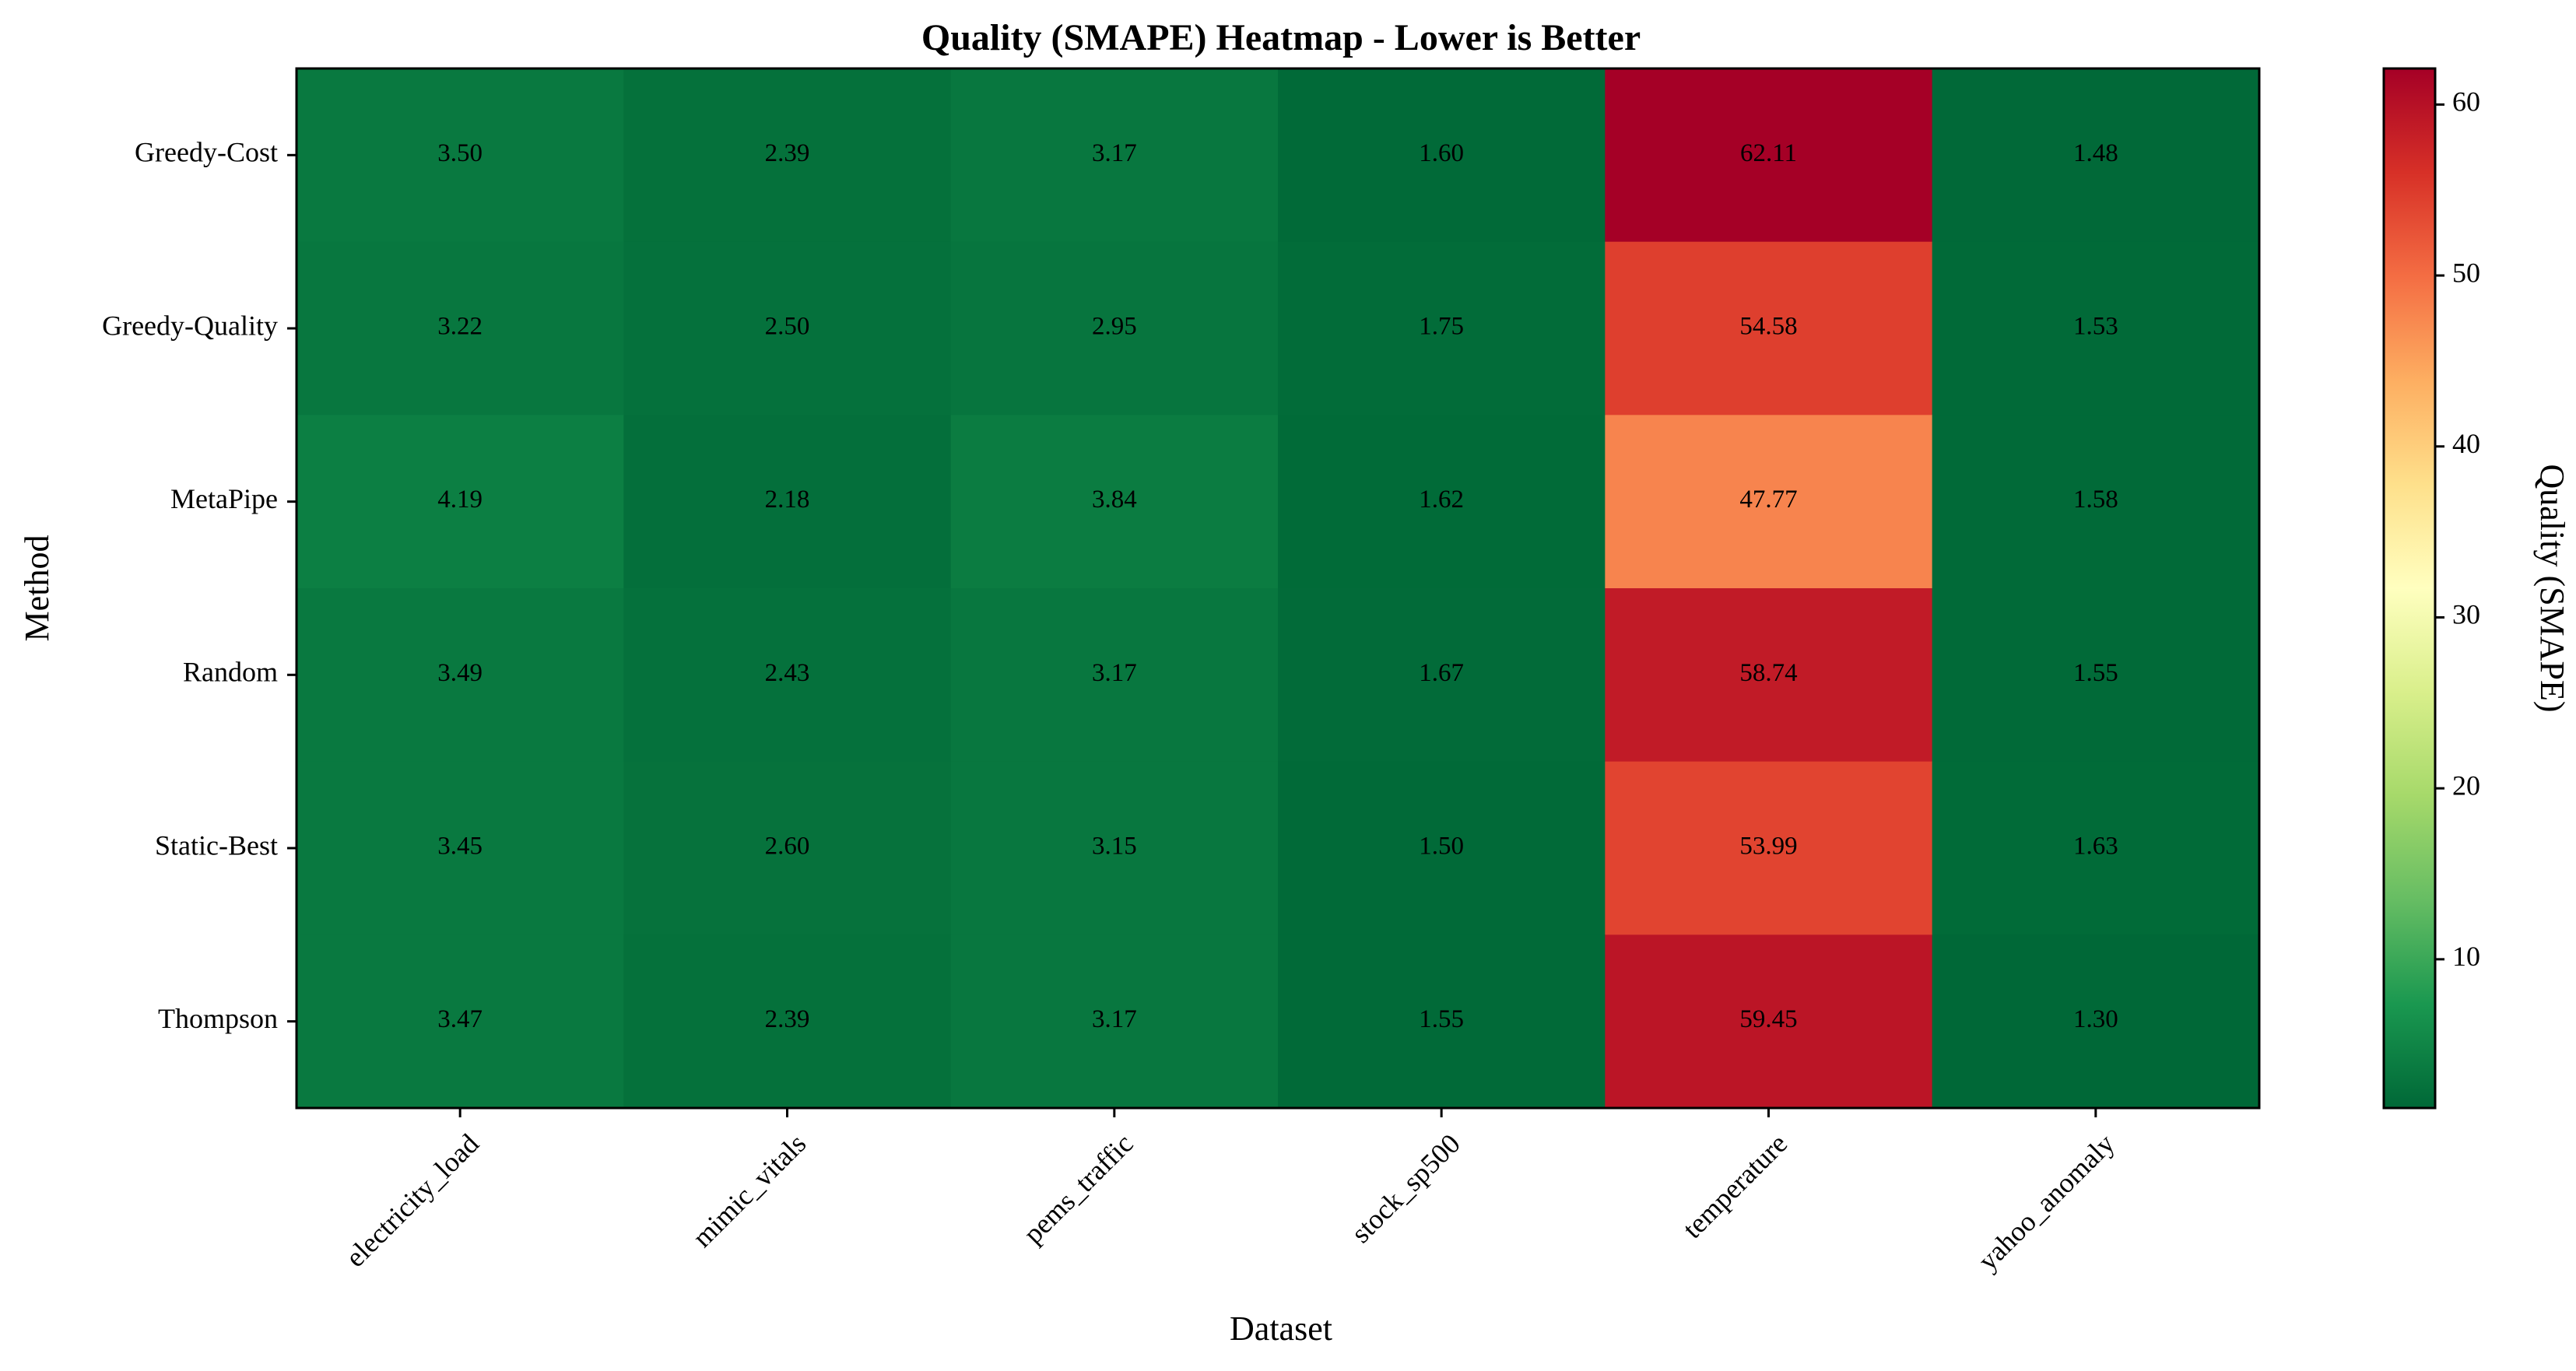  Describe the element at coordinates (1768, 673) in the screenshot. I see `cell-value-label: 58.74` at that location.